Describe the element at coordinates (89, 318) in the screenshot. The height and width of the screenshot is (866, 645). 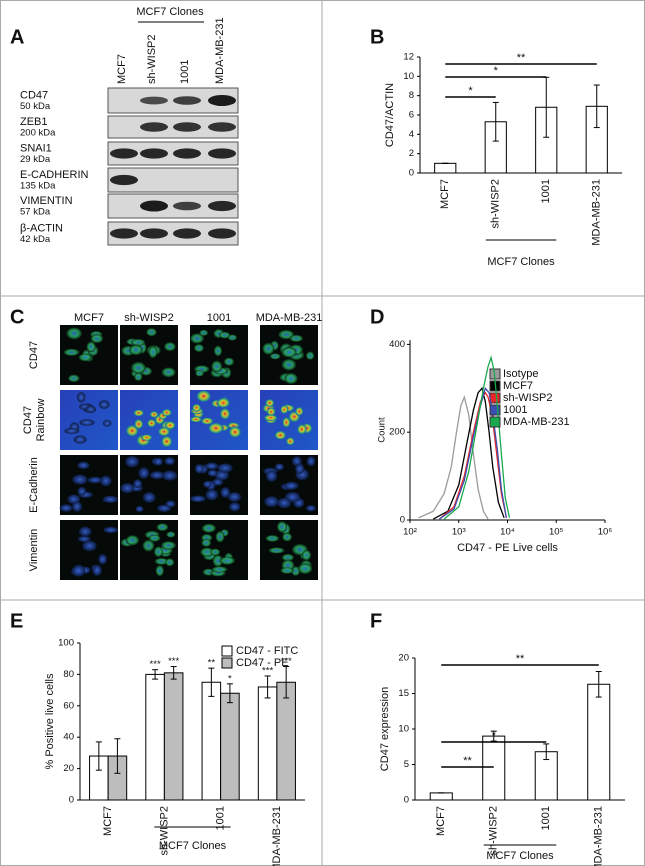
I see `column-label: MCF7` at that location.